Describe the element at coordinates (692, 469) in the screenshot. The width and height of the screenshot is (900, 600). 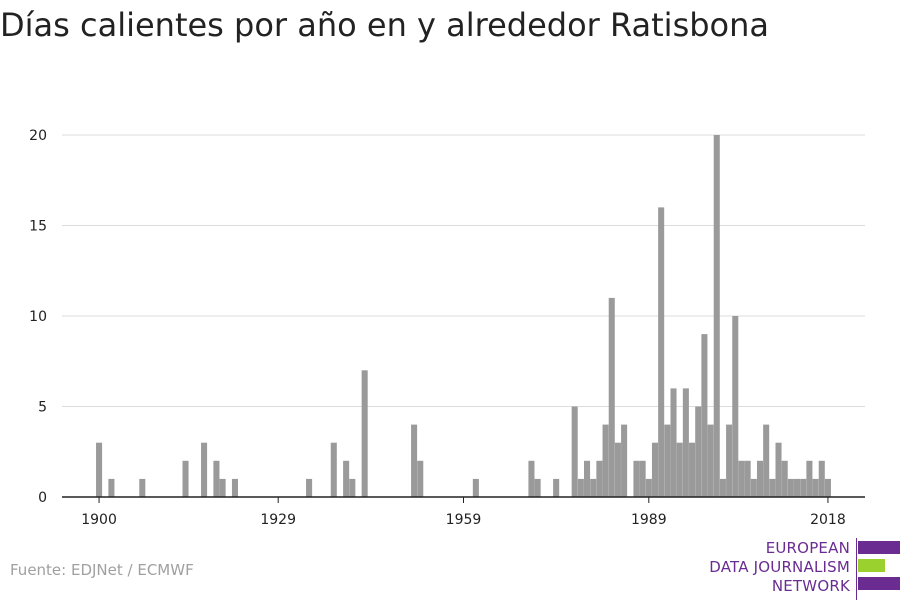
I see `bar-1996` at that location.